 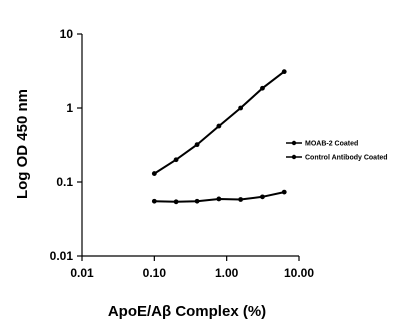 I want to click on series-layer, so click(x=219, y=137).